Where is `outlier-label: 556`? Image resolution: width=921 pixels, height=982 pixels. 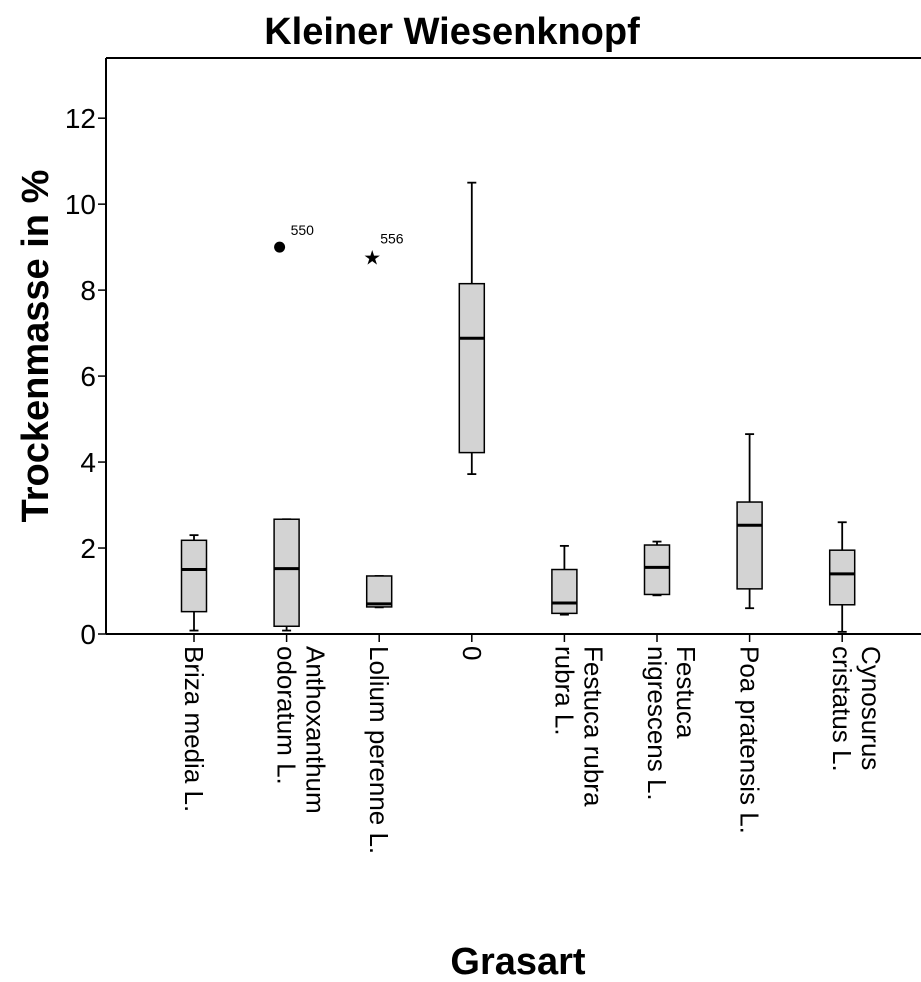
outlier-label: 556 is located at coordinates (392, 239).